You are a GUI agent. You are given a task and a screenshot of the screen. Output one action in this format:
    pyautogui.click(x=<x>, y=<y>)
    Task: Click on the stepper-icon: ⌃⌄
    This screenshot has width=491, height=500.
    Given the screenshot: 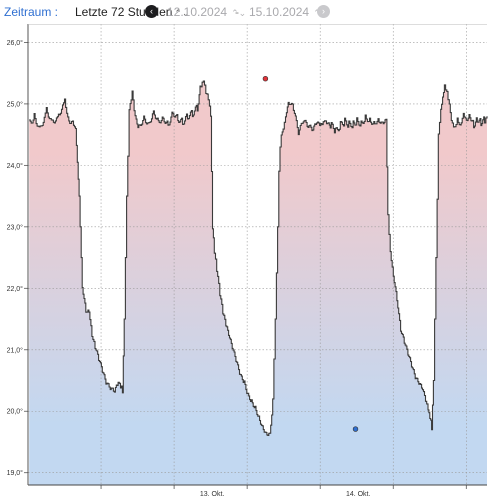 What is the action you would take?
    pyautogui.click(x=239, y=13)
    